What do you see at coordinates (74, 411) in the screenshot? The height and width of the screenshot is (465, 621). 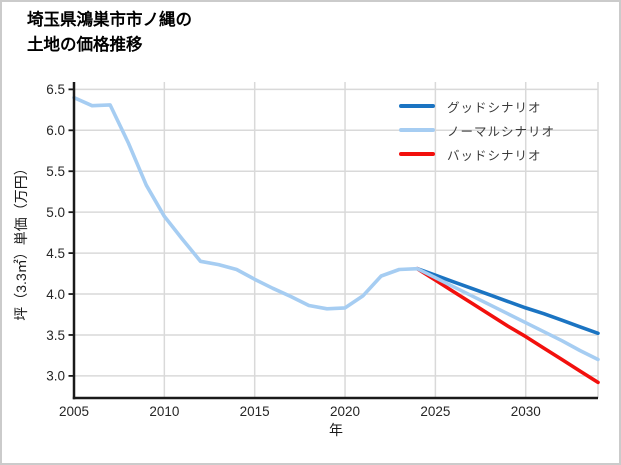 I see `x-tick-label: 2005` at bounding box center [74, 411].